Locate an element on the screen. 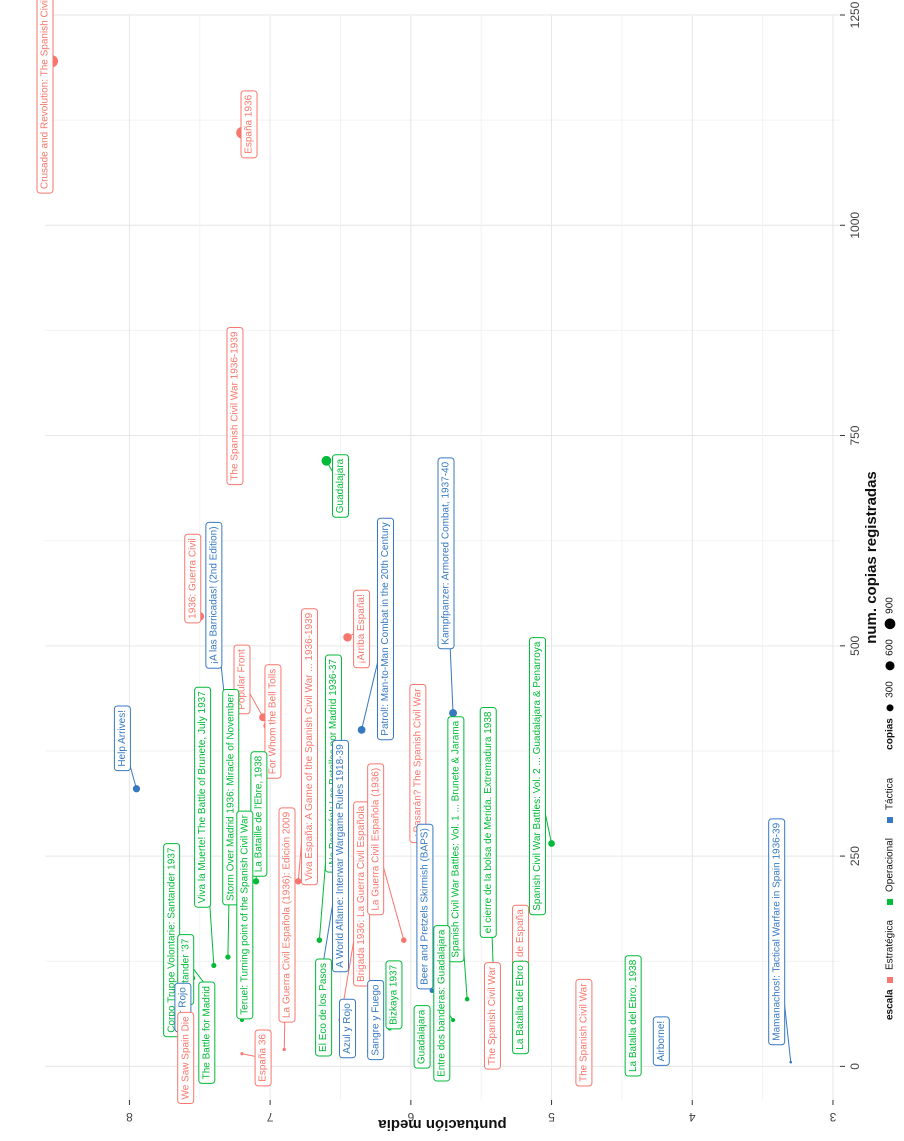 This screenshot has width=904, height=1141. label-text: La Batalla del Ebro is located at coordinates (520, 1007).